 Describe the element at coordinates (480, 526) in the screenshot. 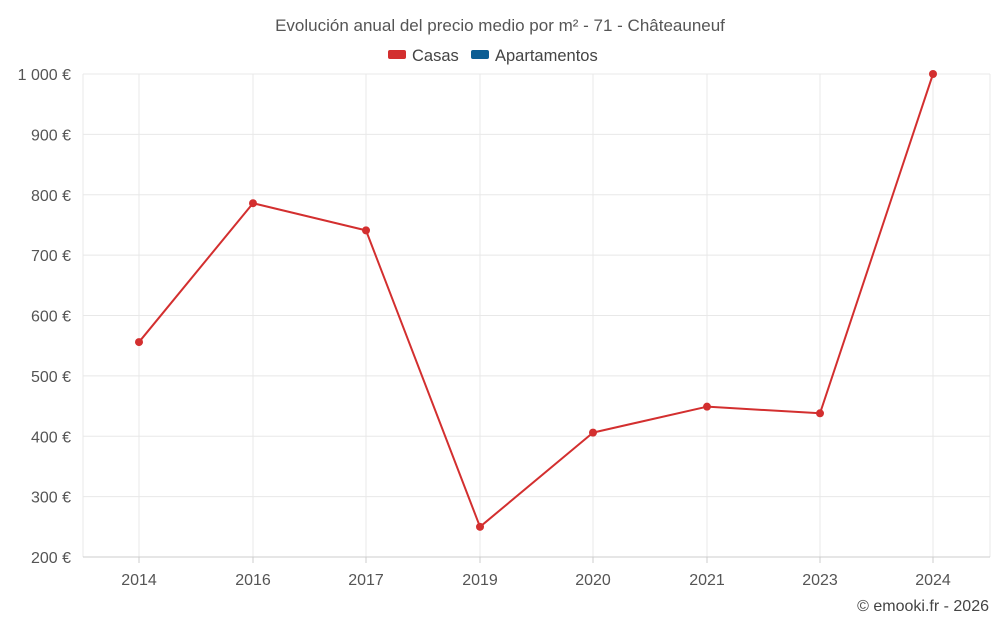

I see `data-point-casas-2019` at that location.